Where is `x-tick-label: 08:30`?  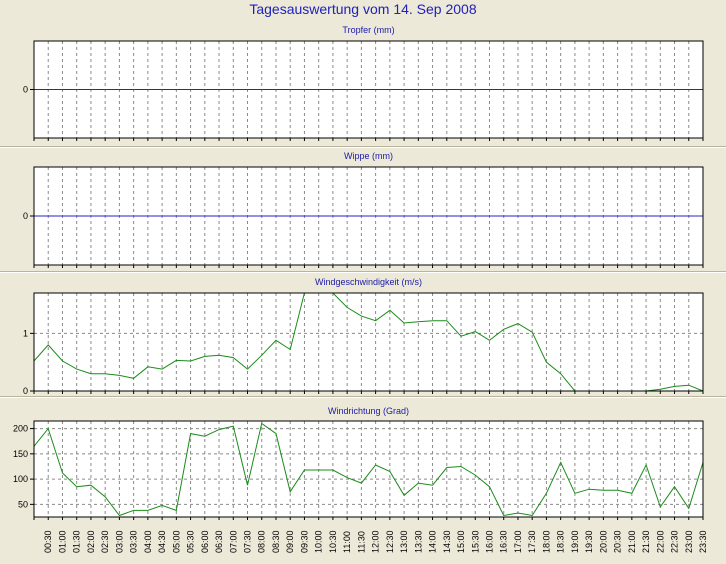
x-tick-label: 08:30 is located at coordinates (276, 541).